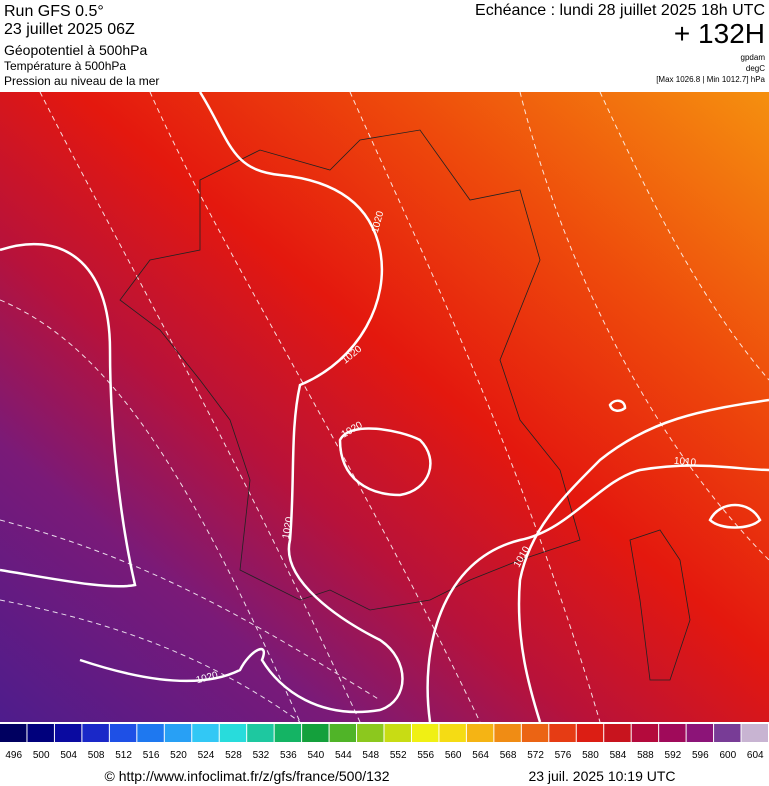 This screenshot has height=786, width=769. I want to click on colorbar-label: 500, so click(41, 755).